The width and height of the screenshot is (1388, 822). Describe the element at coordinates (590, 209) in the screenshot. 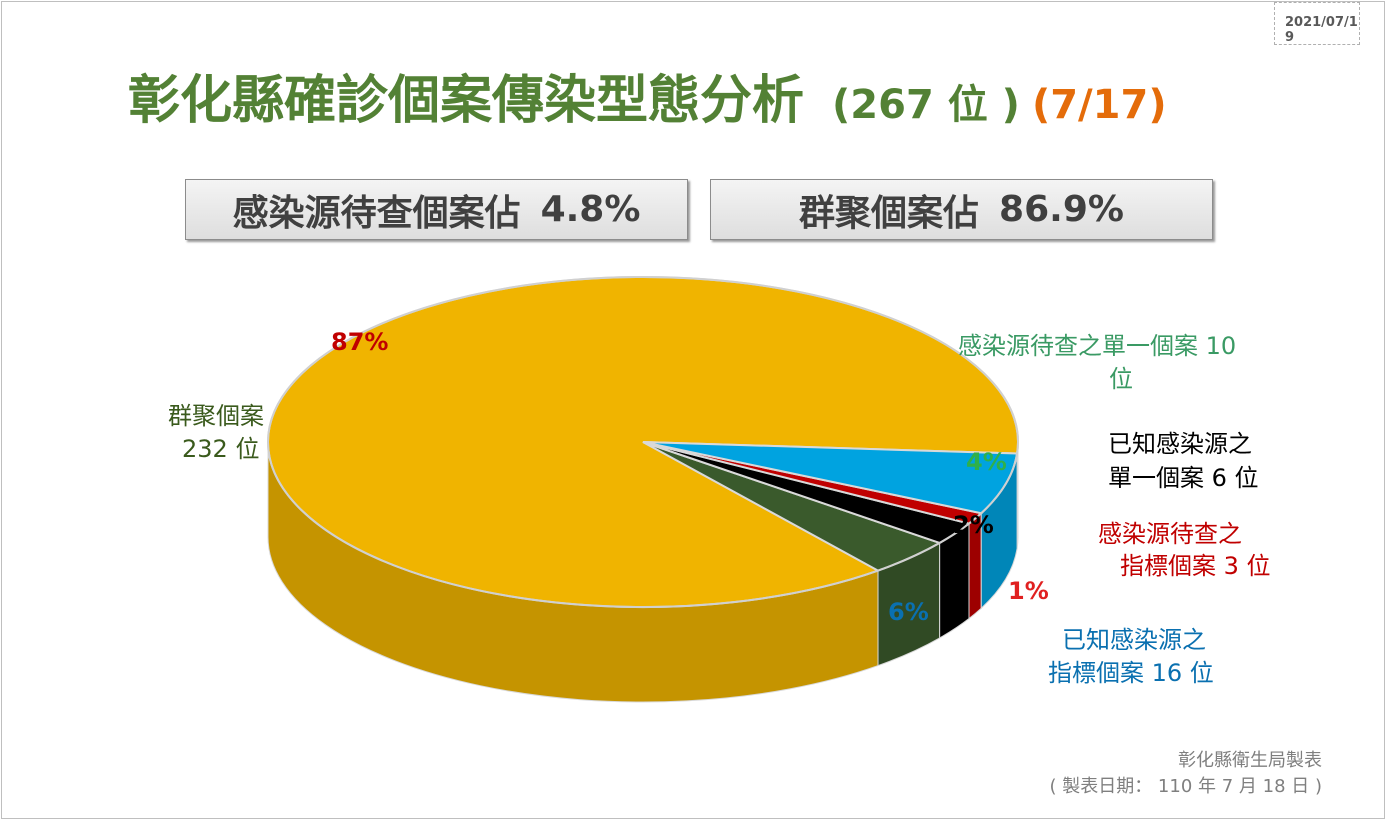

I see `unknown-source-stat-value: 4.8%` at that location.